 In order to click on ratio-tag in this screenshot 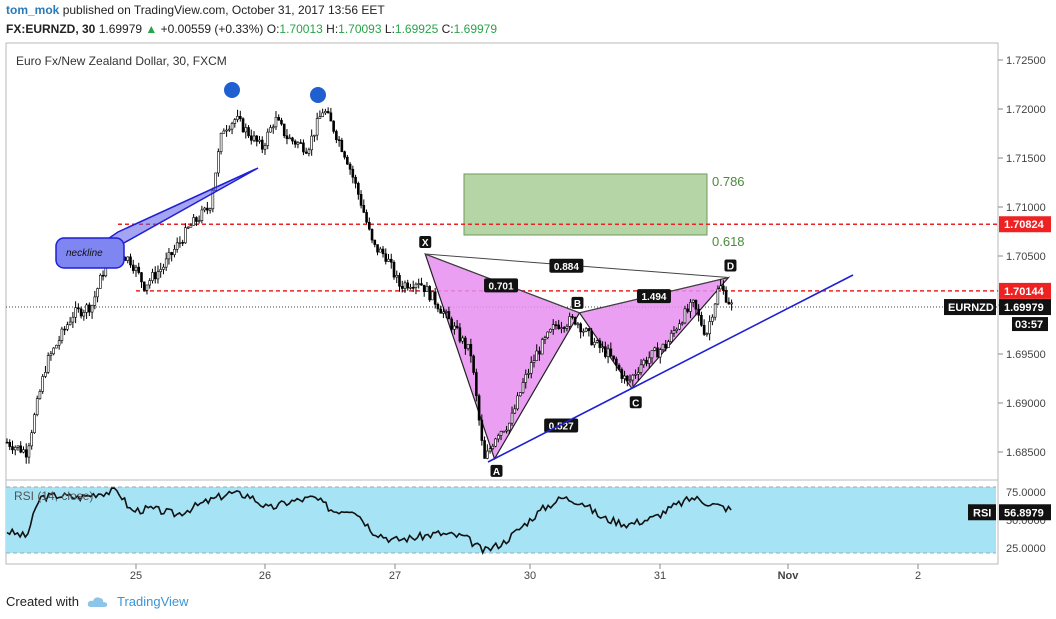, I will do `click(501, 285)`.